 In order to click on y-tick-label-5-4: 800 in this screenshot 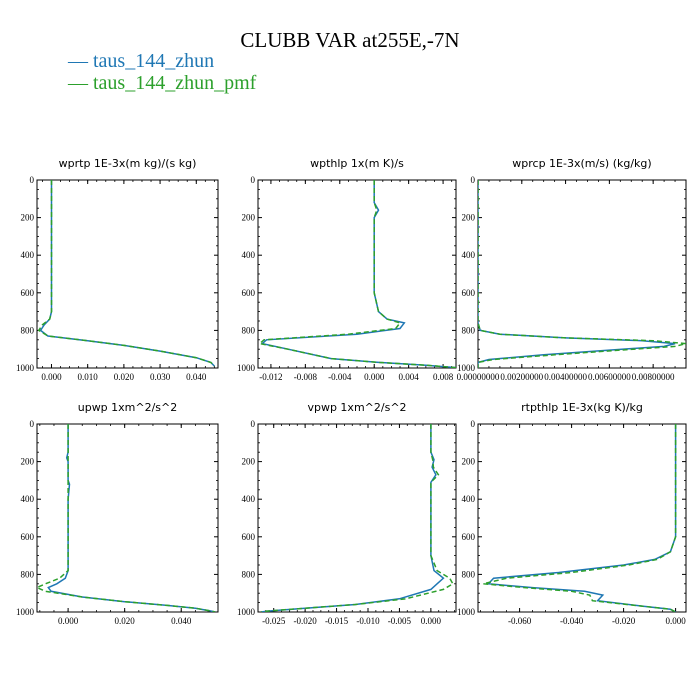, I will do `click(249, 574)`.